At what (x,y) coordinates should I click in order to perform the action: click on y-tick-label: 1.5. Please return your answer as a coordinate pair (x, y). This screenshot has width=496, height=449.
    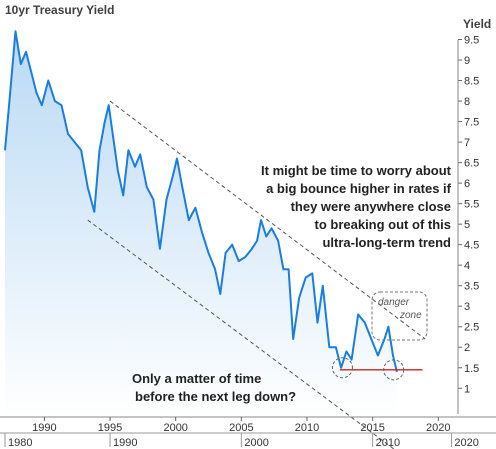
    Looking at the image, I should click on (471, 369).